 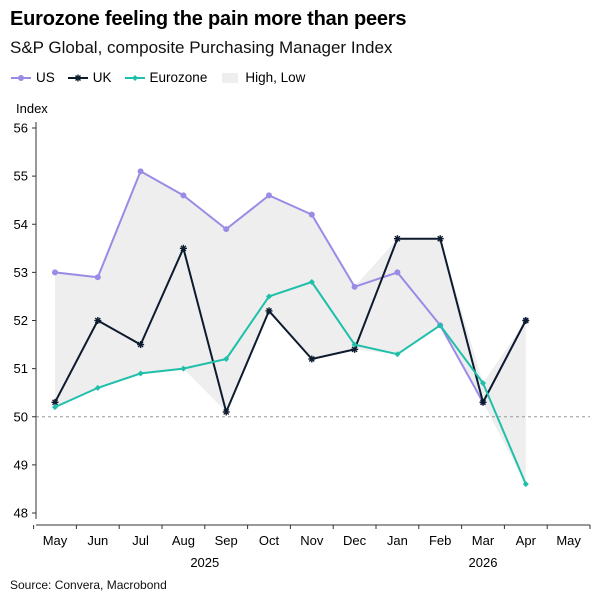 What do you see at coordinates (140, 540) in the screenshot?
I see `x-tick-label: Jul` at bounding box center [140, 540].